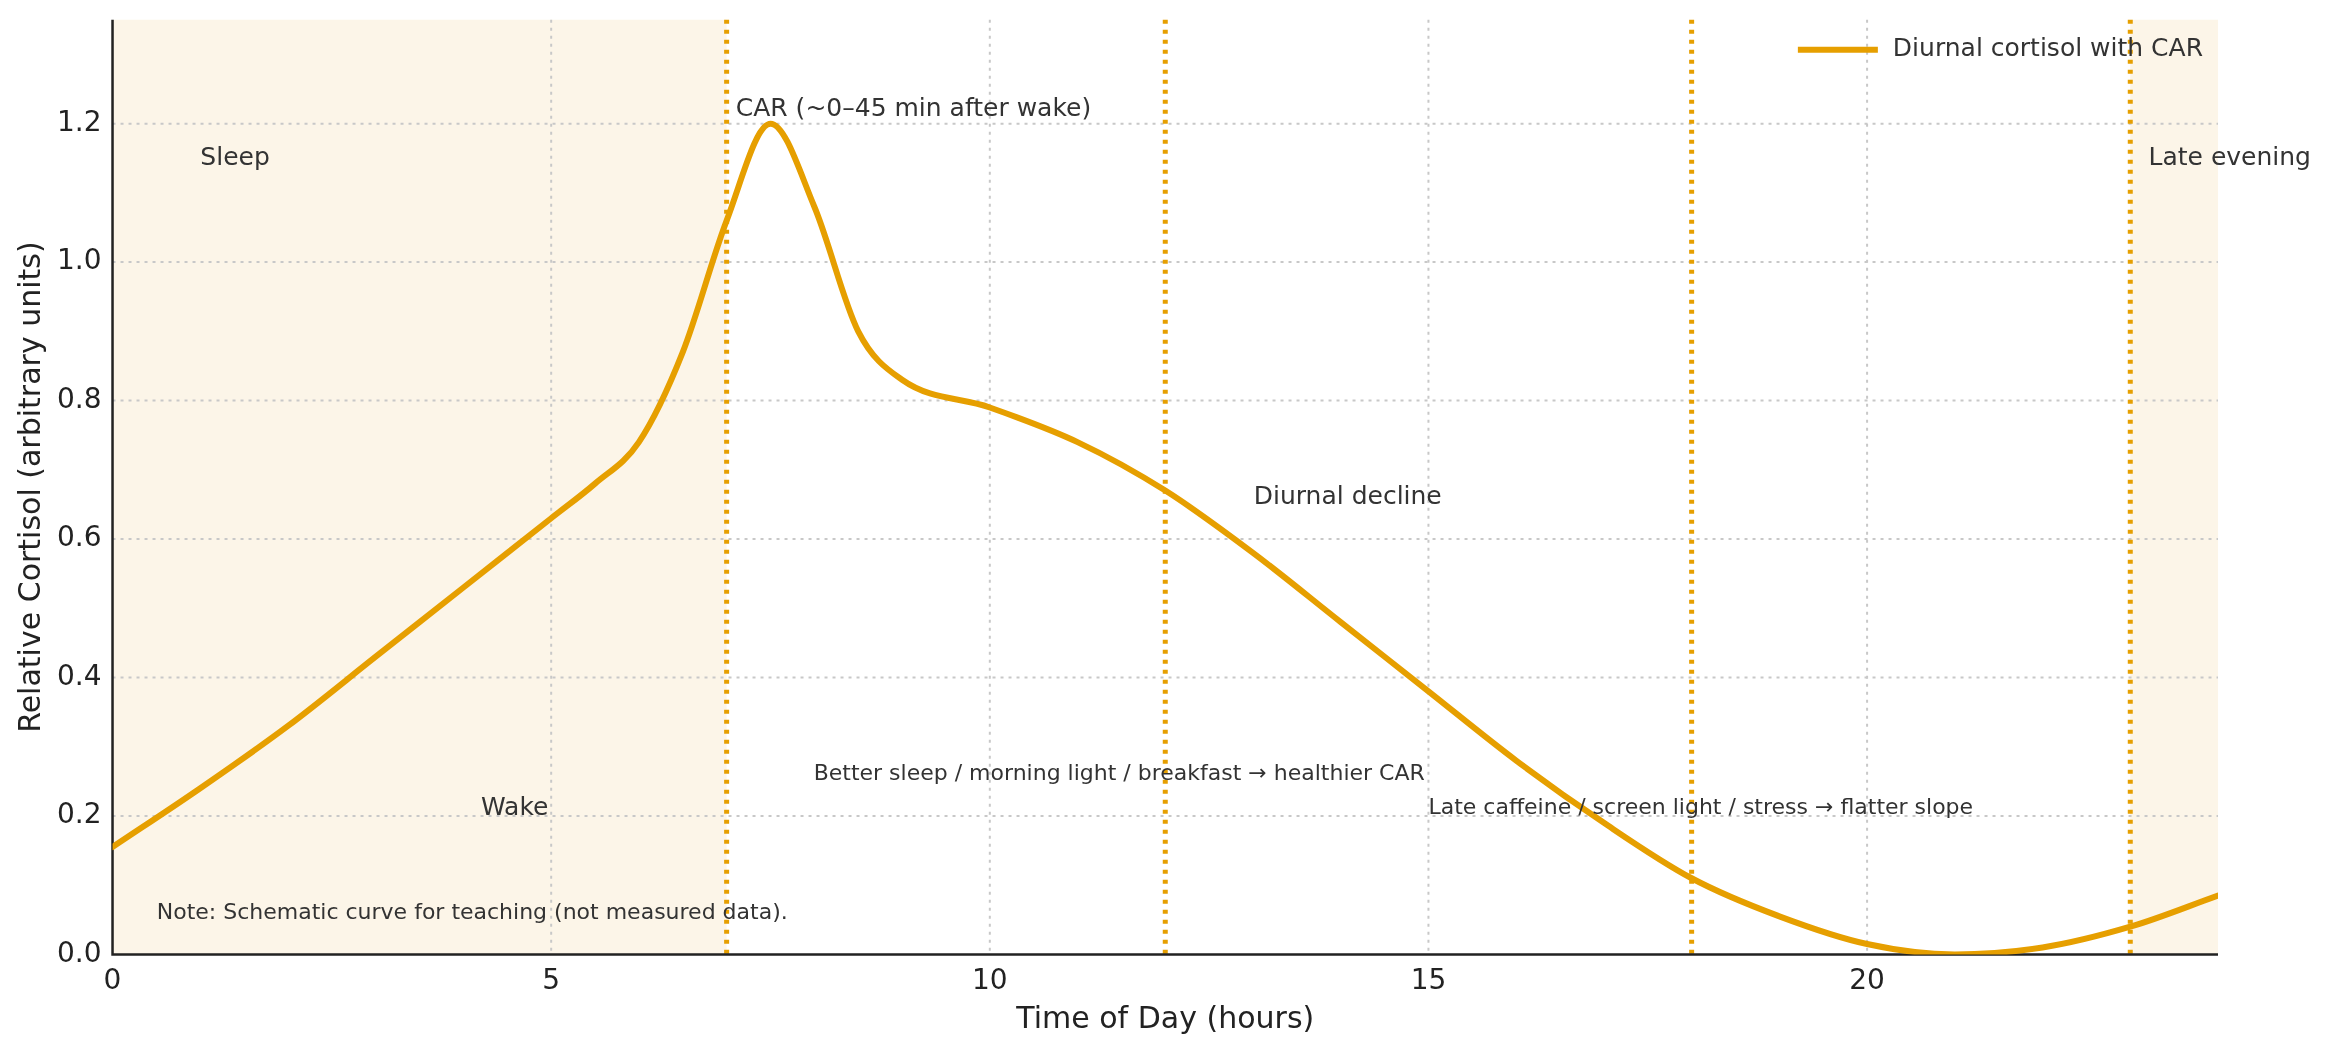  Describe the element at coordinates (79, 952) in the screenshot. I see `y-tick-label: 0.0` at that location.